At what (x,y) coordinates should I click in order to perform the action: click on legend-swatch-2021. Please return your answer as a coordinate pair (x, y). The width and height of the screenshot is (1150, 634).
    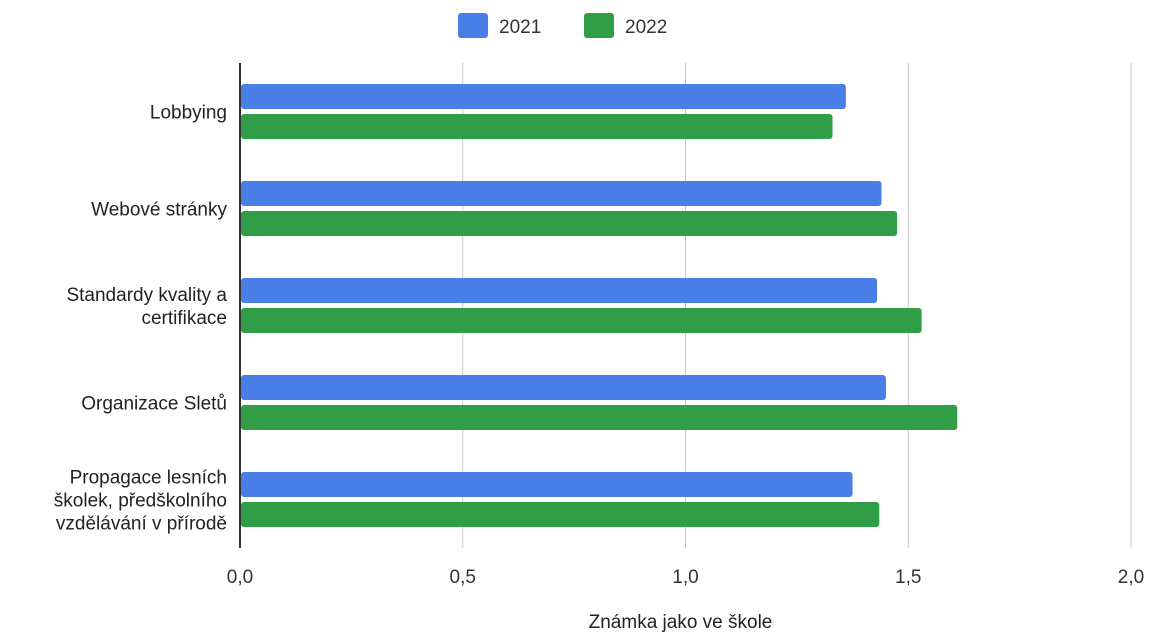
    Looking at the image, I should click on (473, 25).